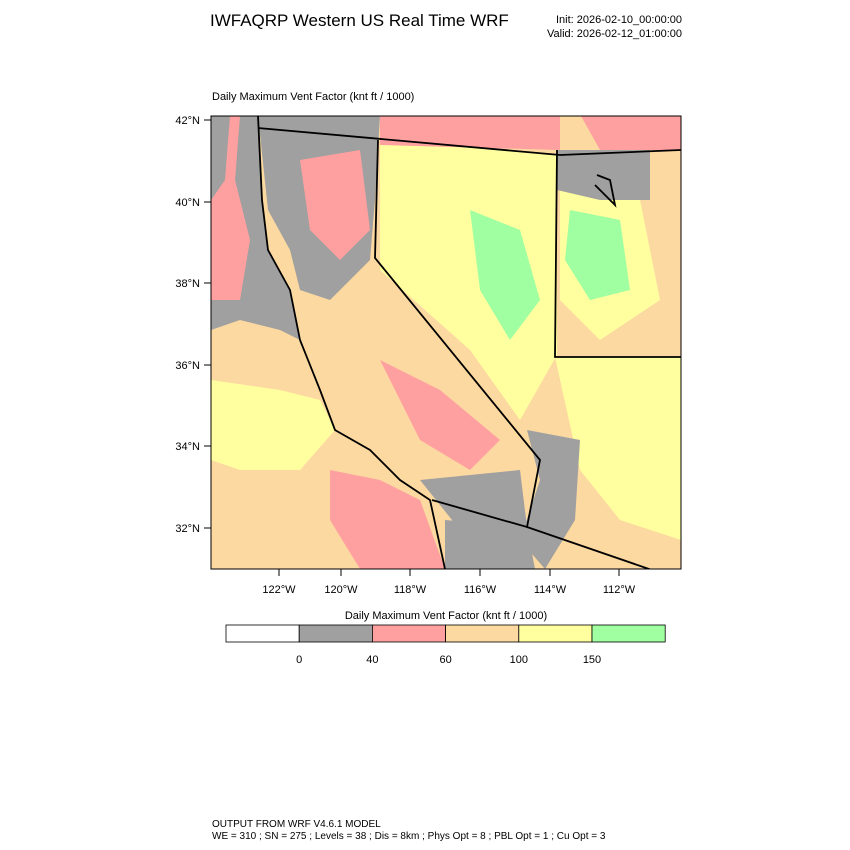 The image size is (850, 850). Describe the element at coordinates (619, 20) in the screenshot. I see `init-time: Init: 2026-02-10_00:00:00` at that location.